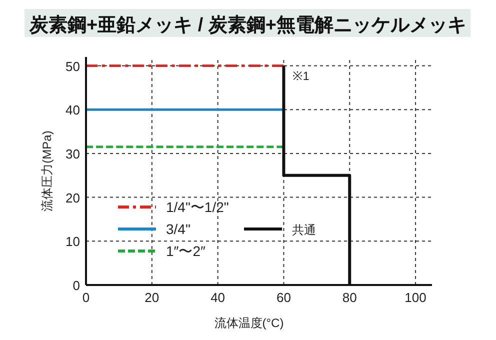  What do you see at coordinates (186, 251) in the screenshot?
I see `legend-label: 1″〜2″` at bounding box center [186, 251].